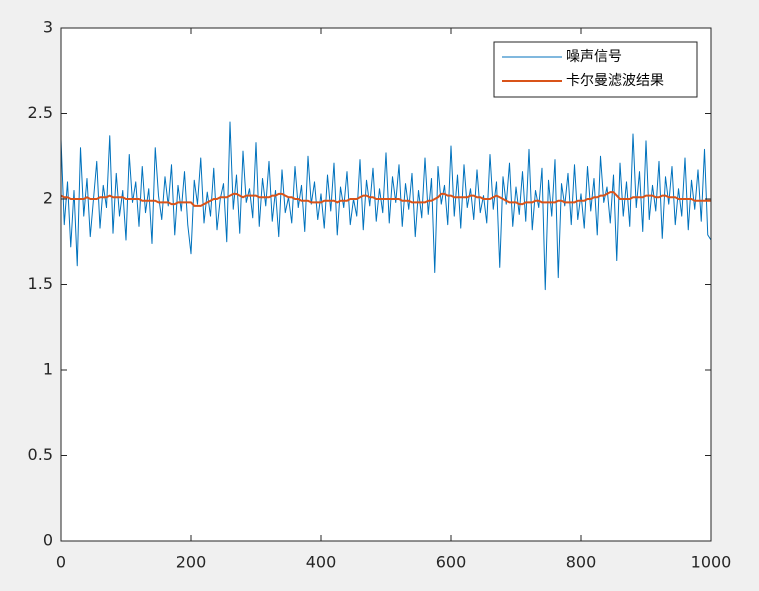 The width and height of the screenshot is (759, 591). Describe the element at coordinates (581, 562) in the screenshot. I see `x-tick-label: 800` at that location.